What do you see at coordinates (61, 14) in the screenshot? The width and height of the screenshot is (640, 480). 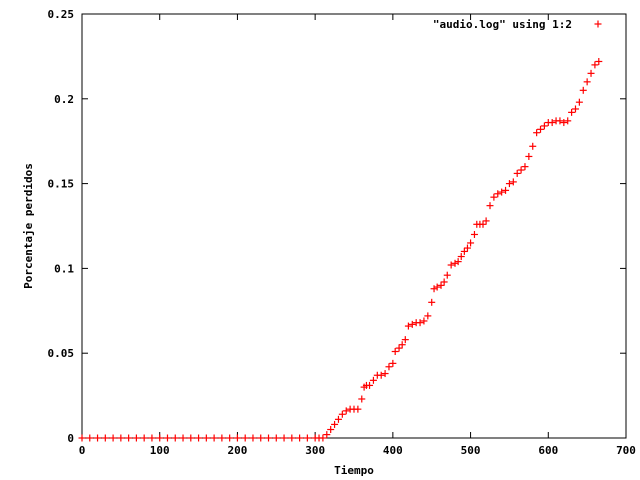 I see `y-tick-label: 0.25` at bounding box center [61, 14].